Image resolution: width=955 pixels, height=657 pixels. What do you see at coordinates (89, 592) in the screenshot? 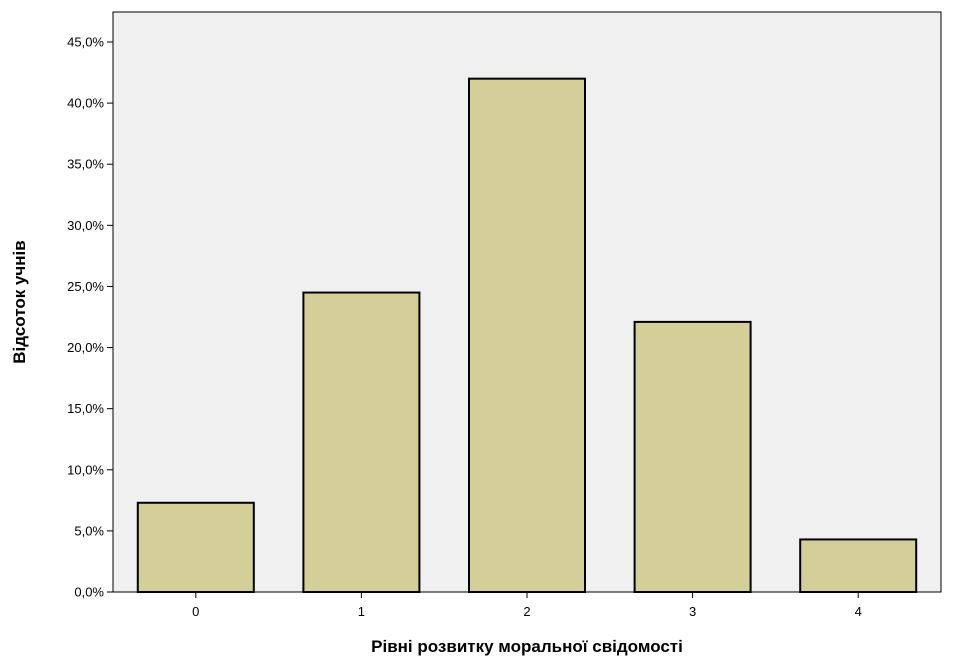
I see `y-tick-label: 0,0%` at bounding box center [89, 592].